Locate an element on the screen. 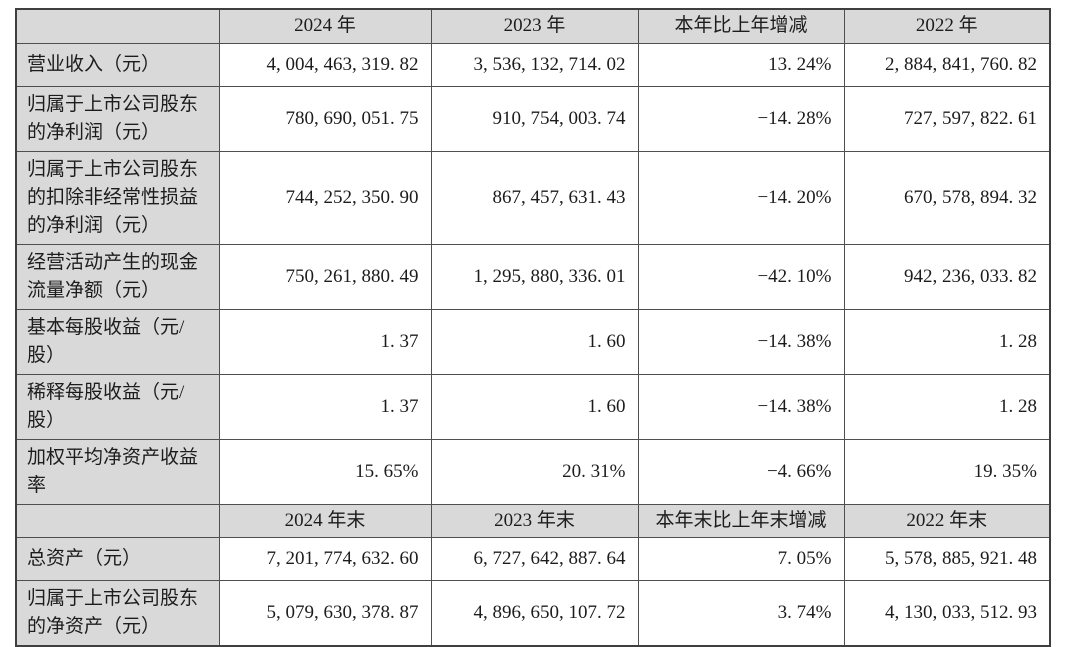  row-label-cell: 经营活动产生的现金 流量净额（元） is located at coordinates (117, 276).